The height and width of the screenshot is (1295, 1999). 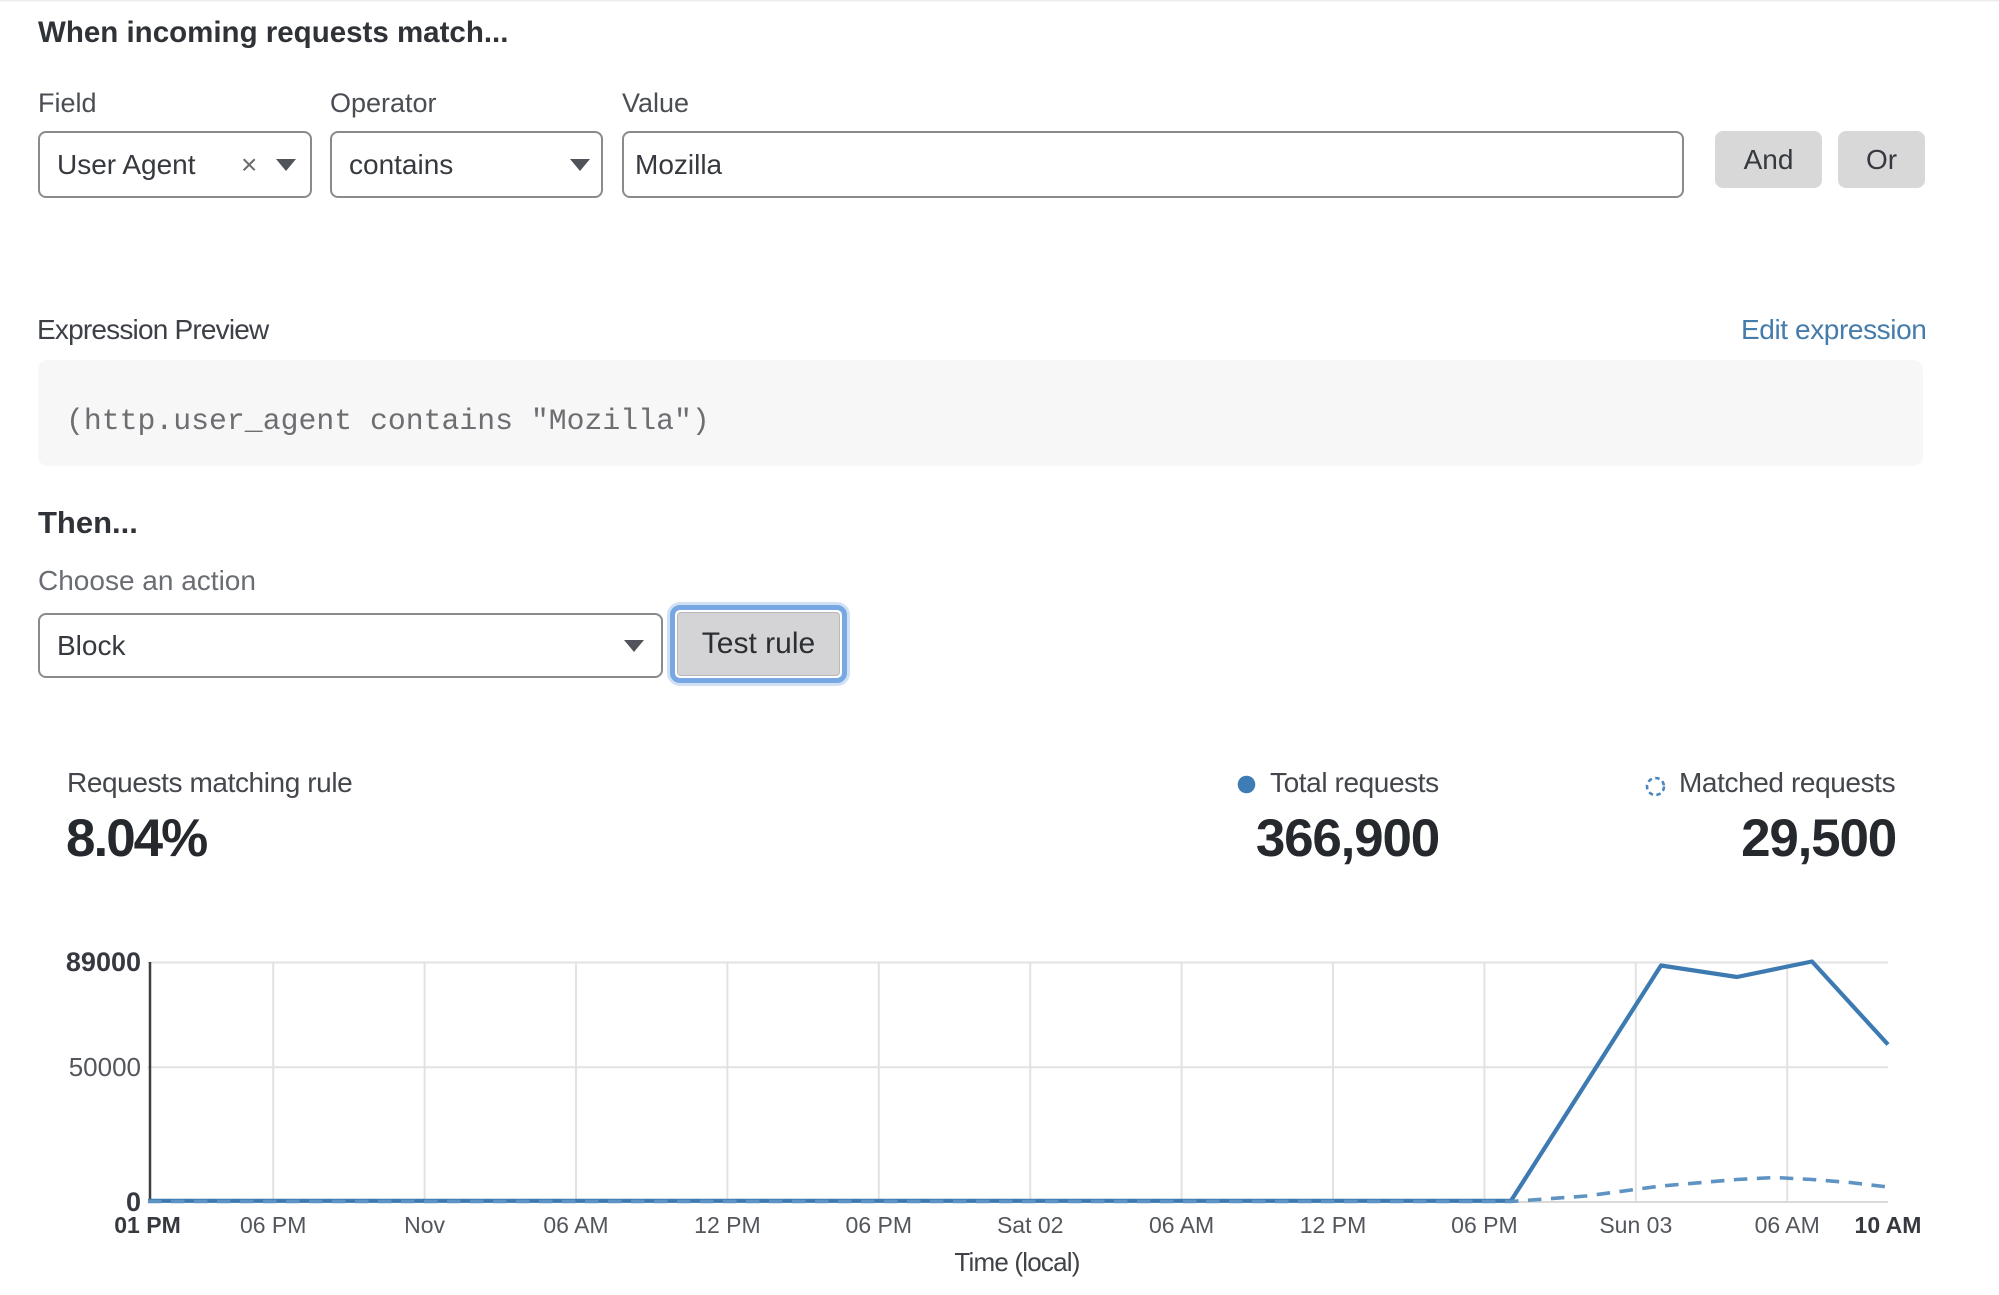 What do you see at coordinates (1016, 1262) in the screenshot?
I see `svg-text: Time (local)` at bounding box center [1016, 1262].